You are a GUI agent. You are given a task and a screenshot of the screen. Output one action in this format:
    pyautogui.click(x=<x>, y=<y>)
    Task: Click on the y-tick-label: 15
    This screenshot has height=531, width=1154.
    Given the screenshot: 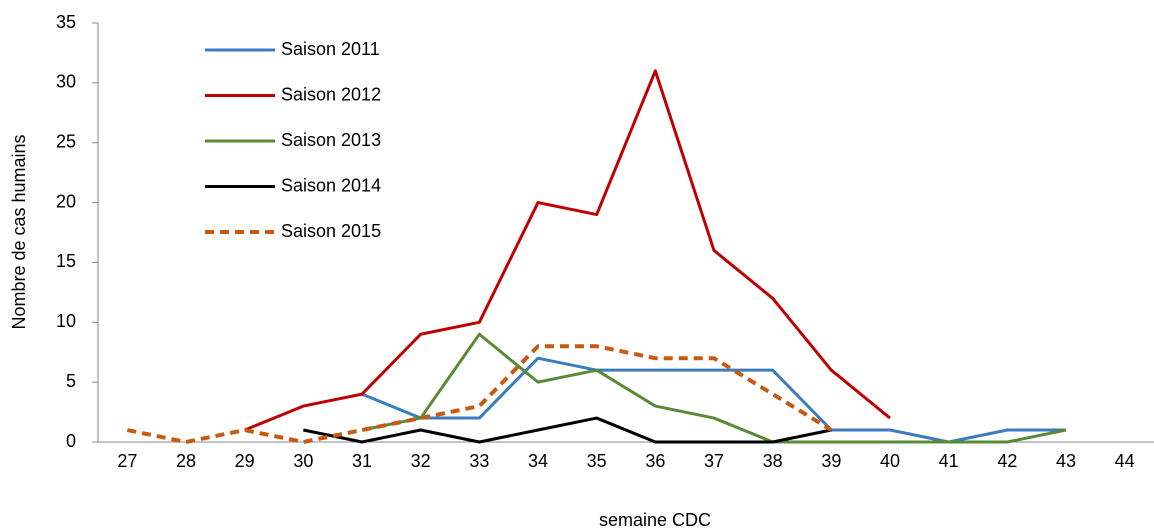 What is the action you would take?
    pyautogui.click(x=66, y=261)
    